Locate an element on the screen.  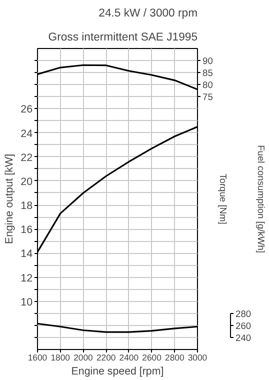
y2-tick-label: 75 is located at coordinates (207, 97).